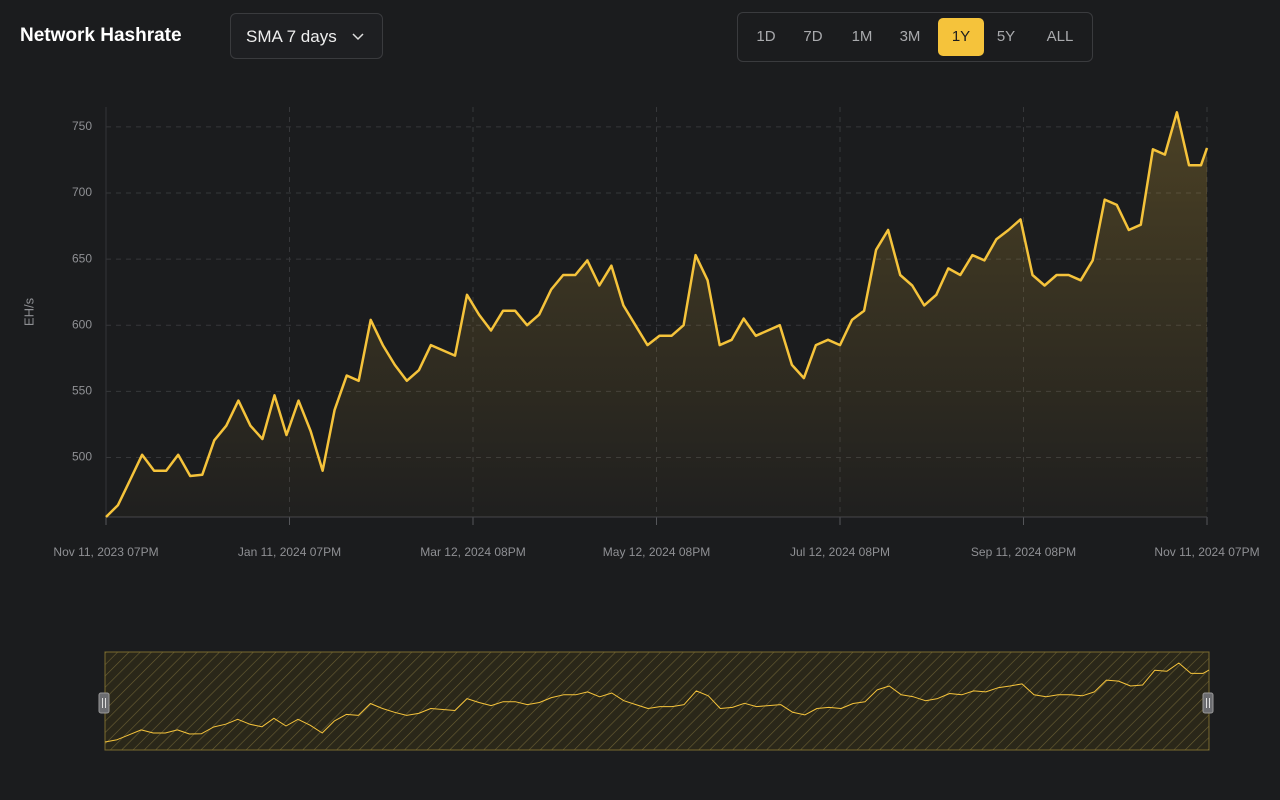  I want to click on range-selector: 1D 7D 1M 3M 1Y 5Y ALL, so click(915, 37).